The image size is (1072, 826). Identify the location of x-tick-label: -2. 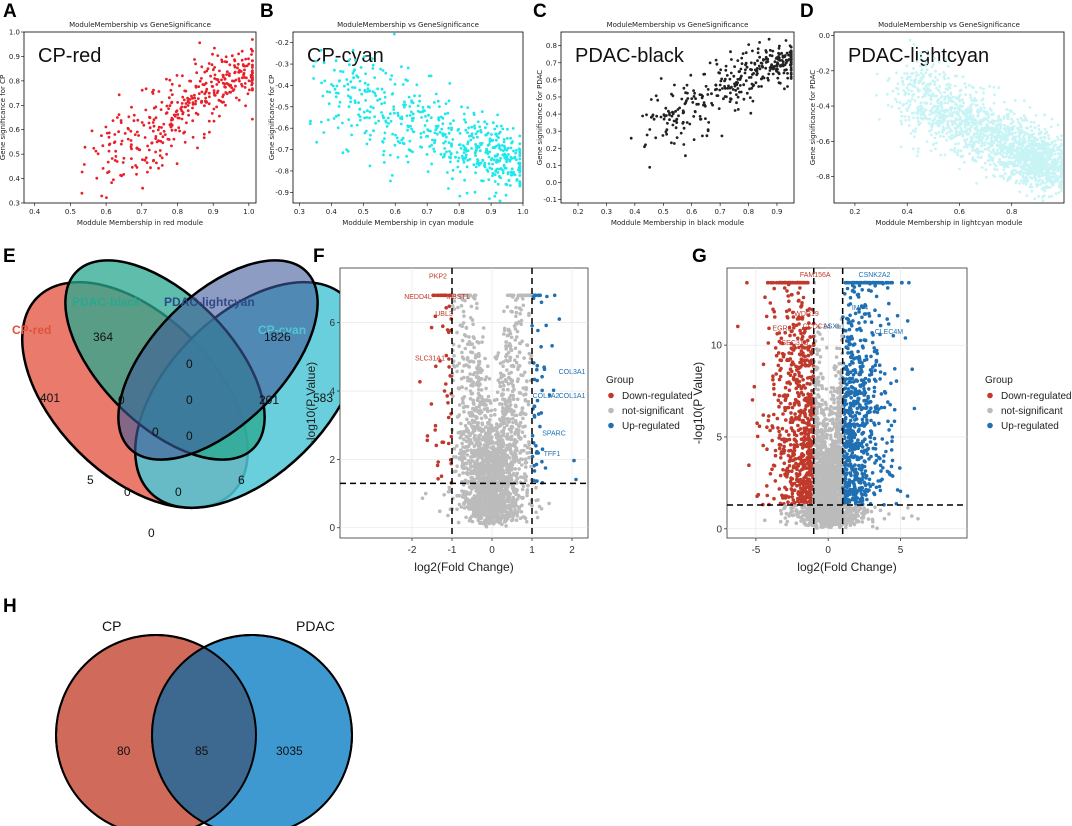
(412, 550).